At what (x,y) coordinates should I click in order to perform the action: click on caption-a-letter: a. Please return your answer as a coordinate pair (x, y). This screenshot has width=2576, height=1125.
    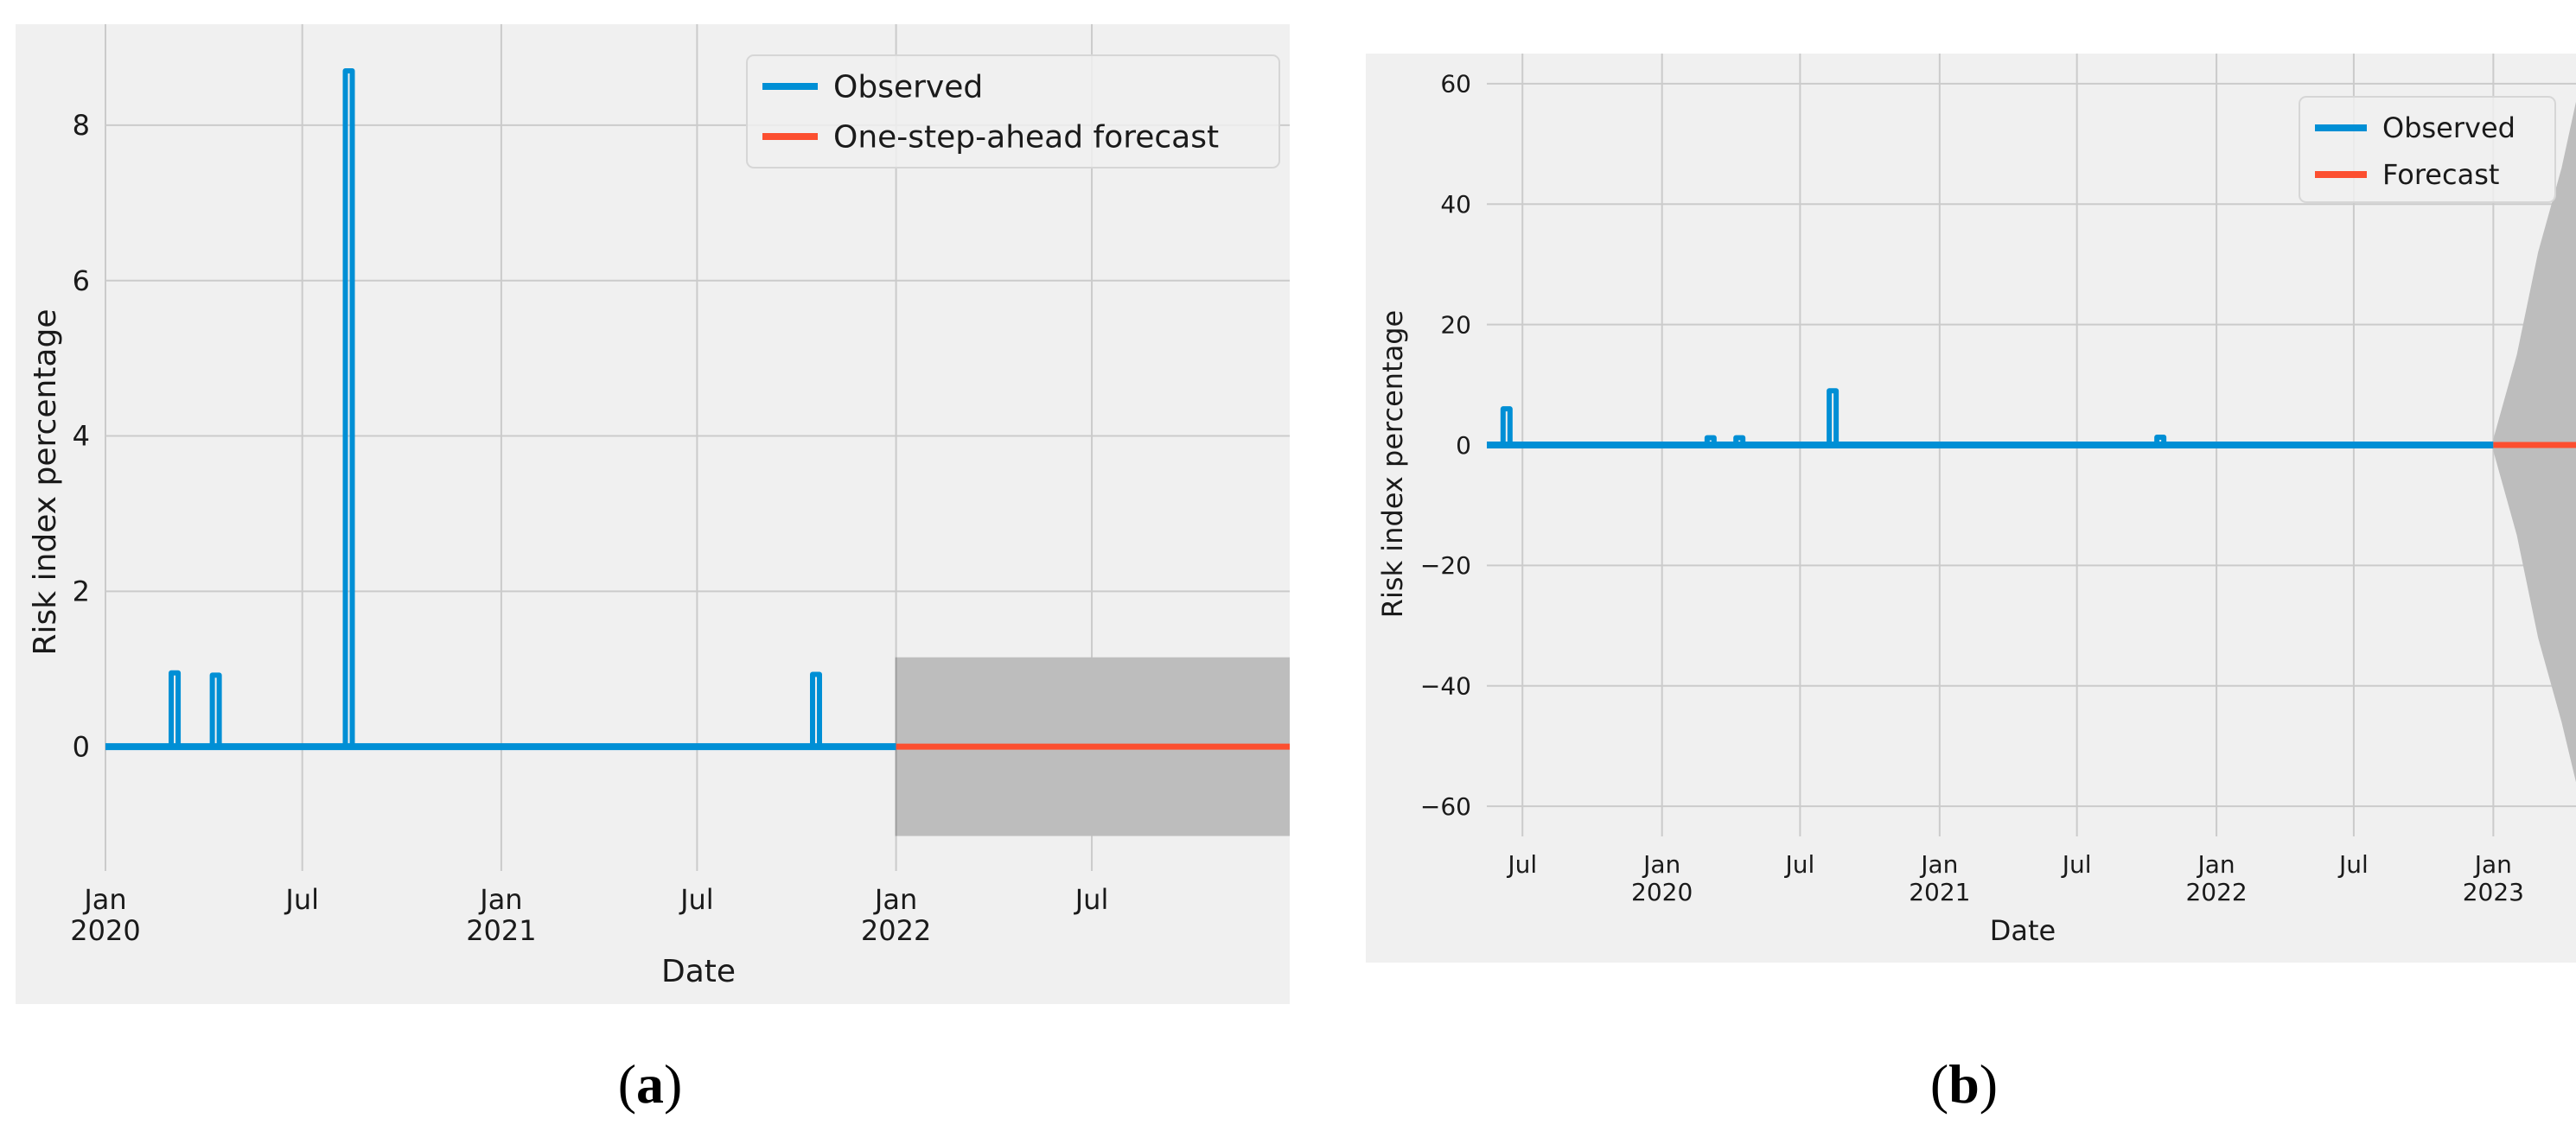
    Looking at the image, I should click on (650, 1084).